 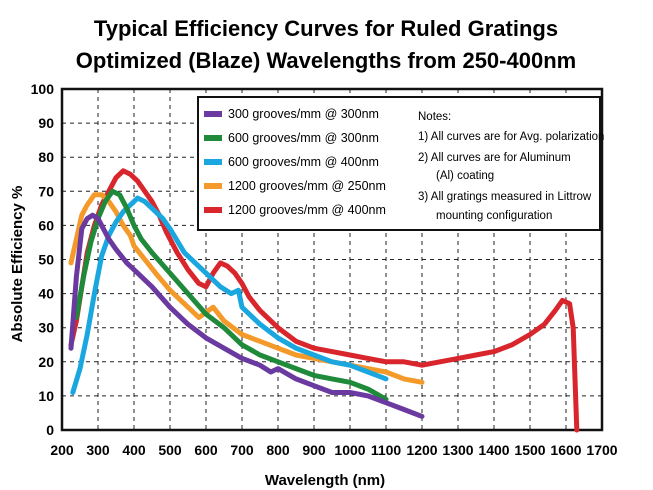 I want to click on x-tick-label: 1700, so click(x=601, y=450).